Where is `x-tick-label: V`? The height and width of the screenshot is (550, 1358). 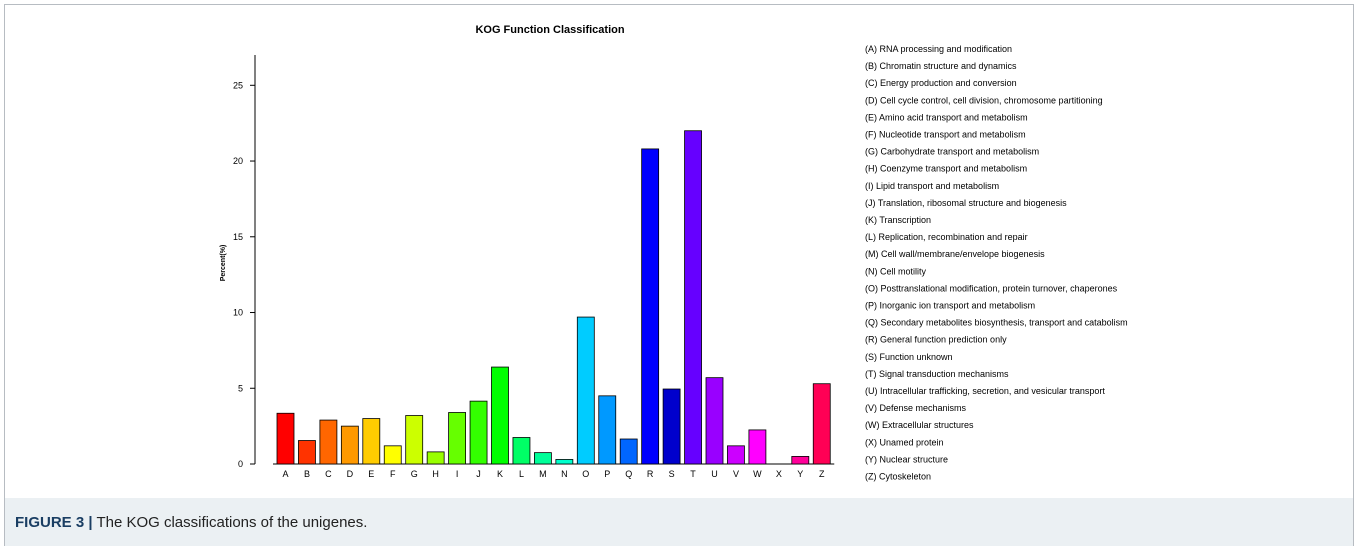 x-tick-label: V is located at coordinates (736, 474).